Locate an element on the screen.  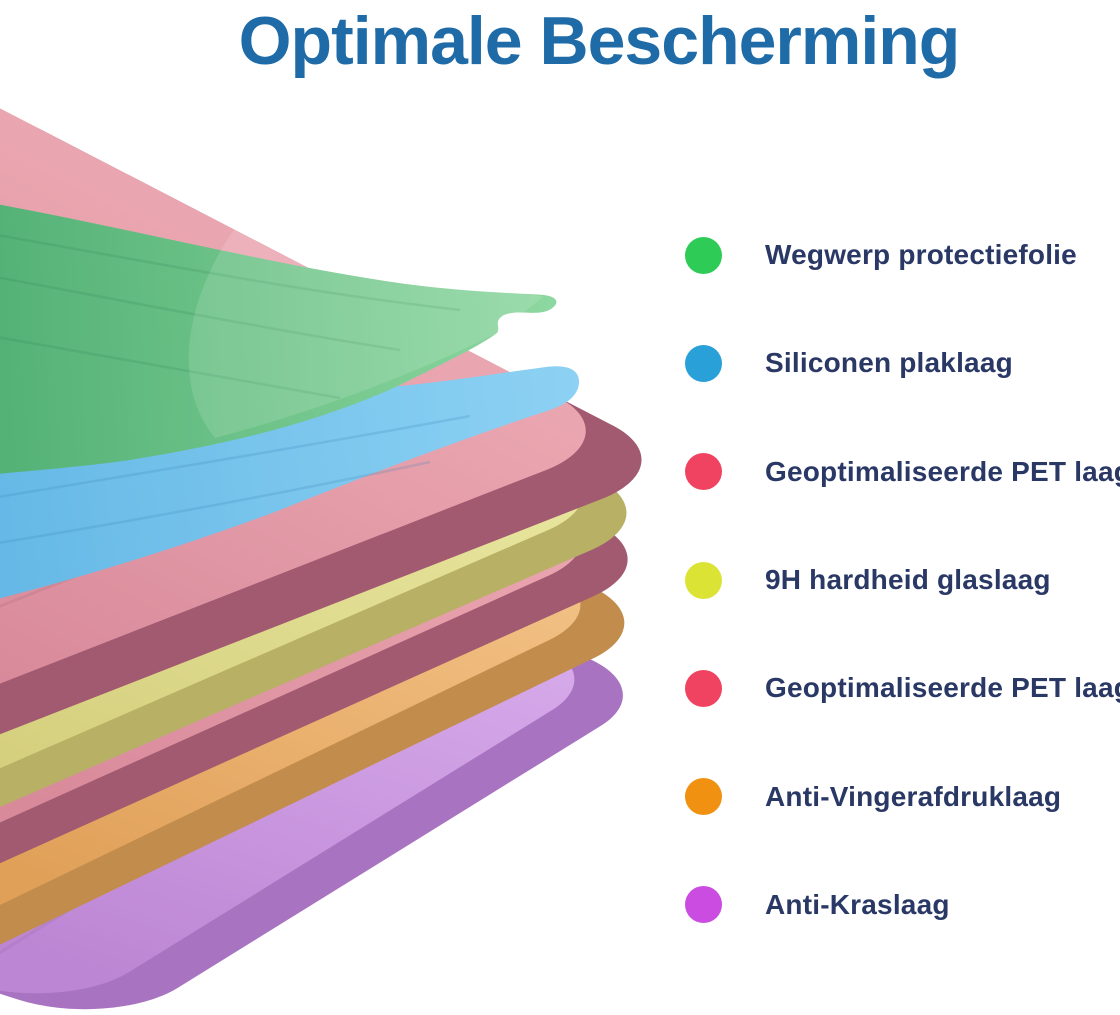
blue-dot-icon is located at coordinates (703, 363).